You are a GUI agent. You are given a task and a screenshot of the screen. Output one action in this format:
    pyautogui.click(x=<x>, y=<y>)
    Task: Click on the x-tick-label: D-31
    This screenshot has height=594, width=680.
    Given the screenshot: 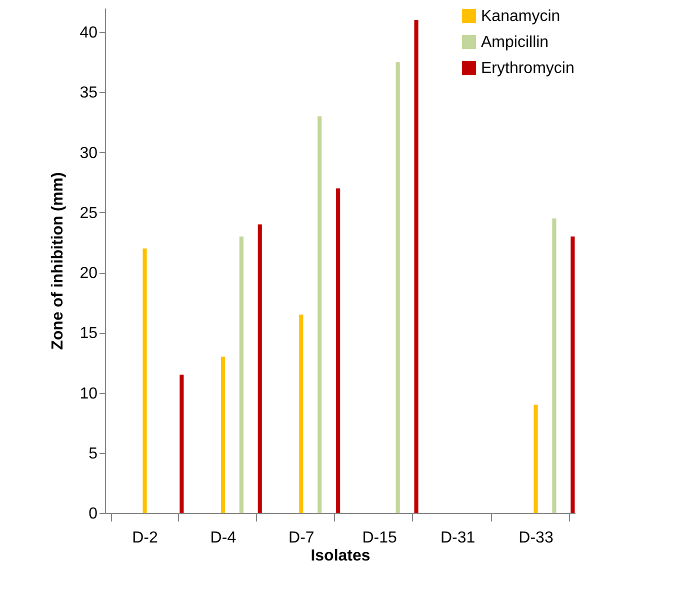 What is the action you would take?
    pyautogui.click(x=458, y=538)
    